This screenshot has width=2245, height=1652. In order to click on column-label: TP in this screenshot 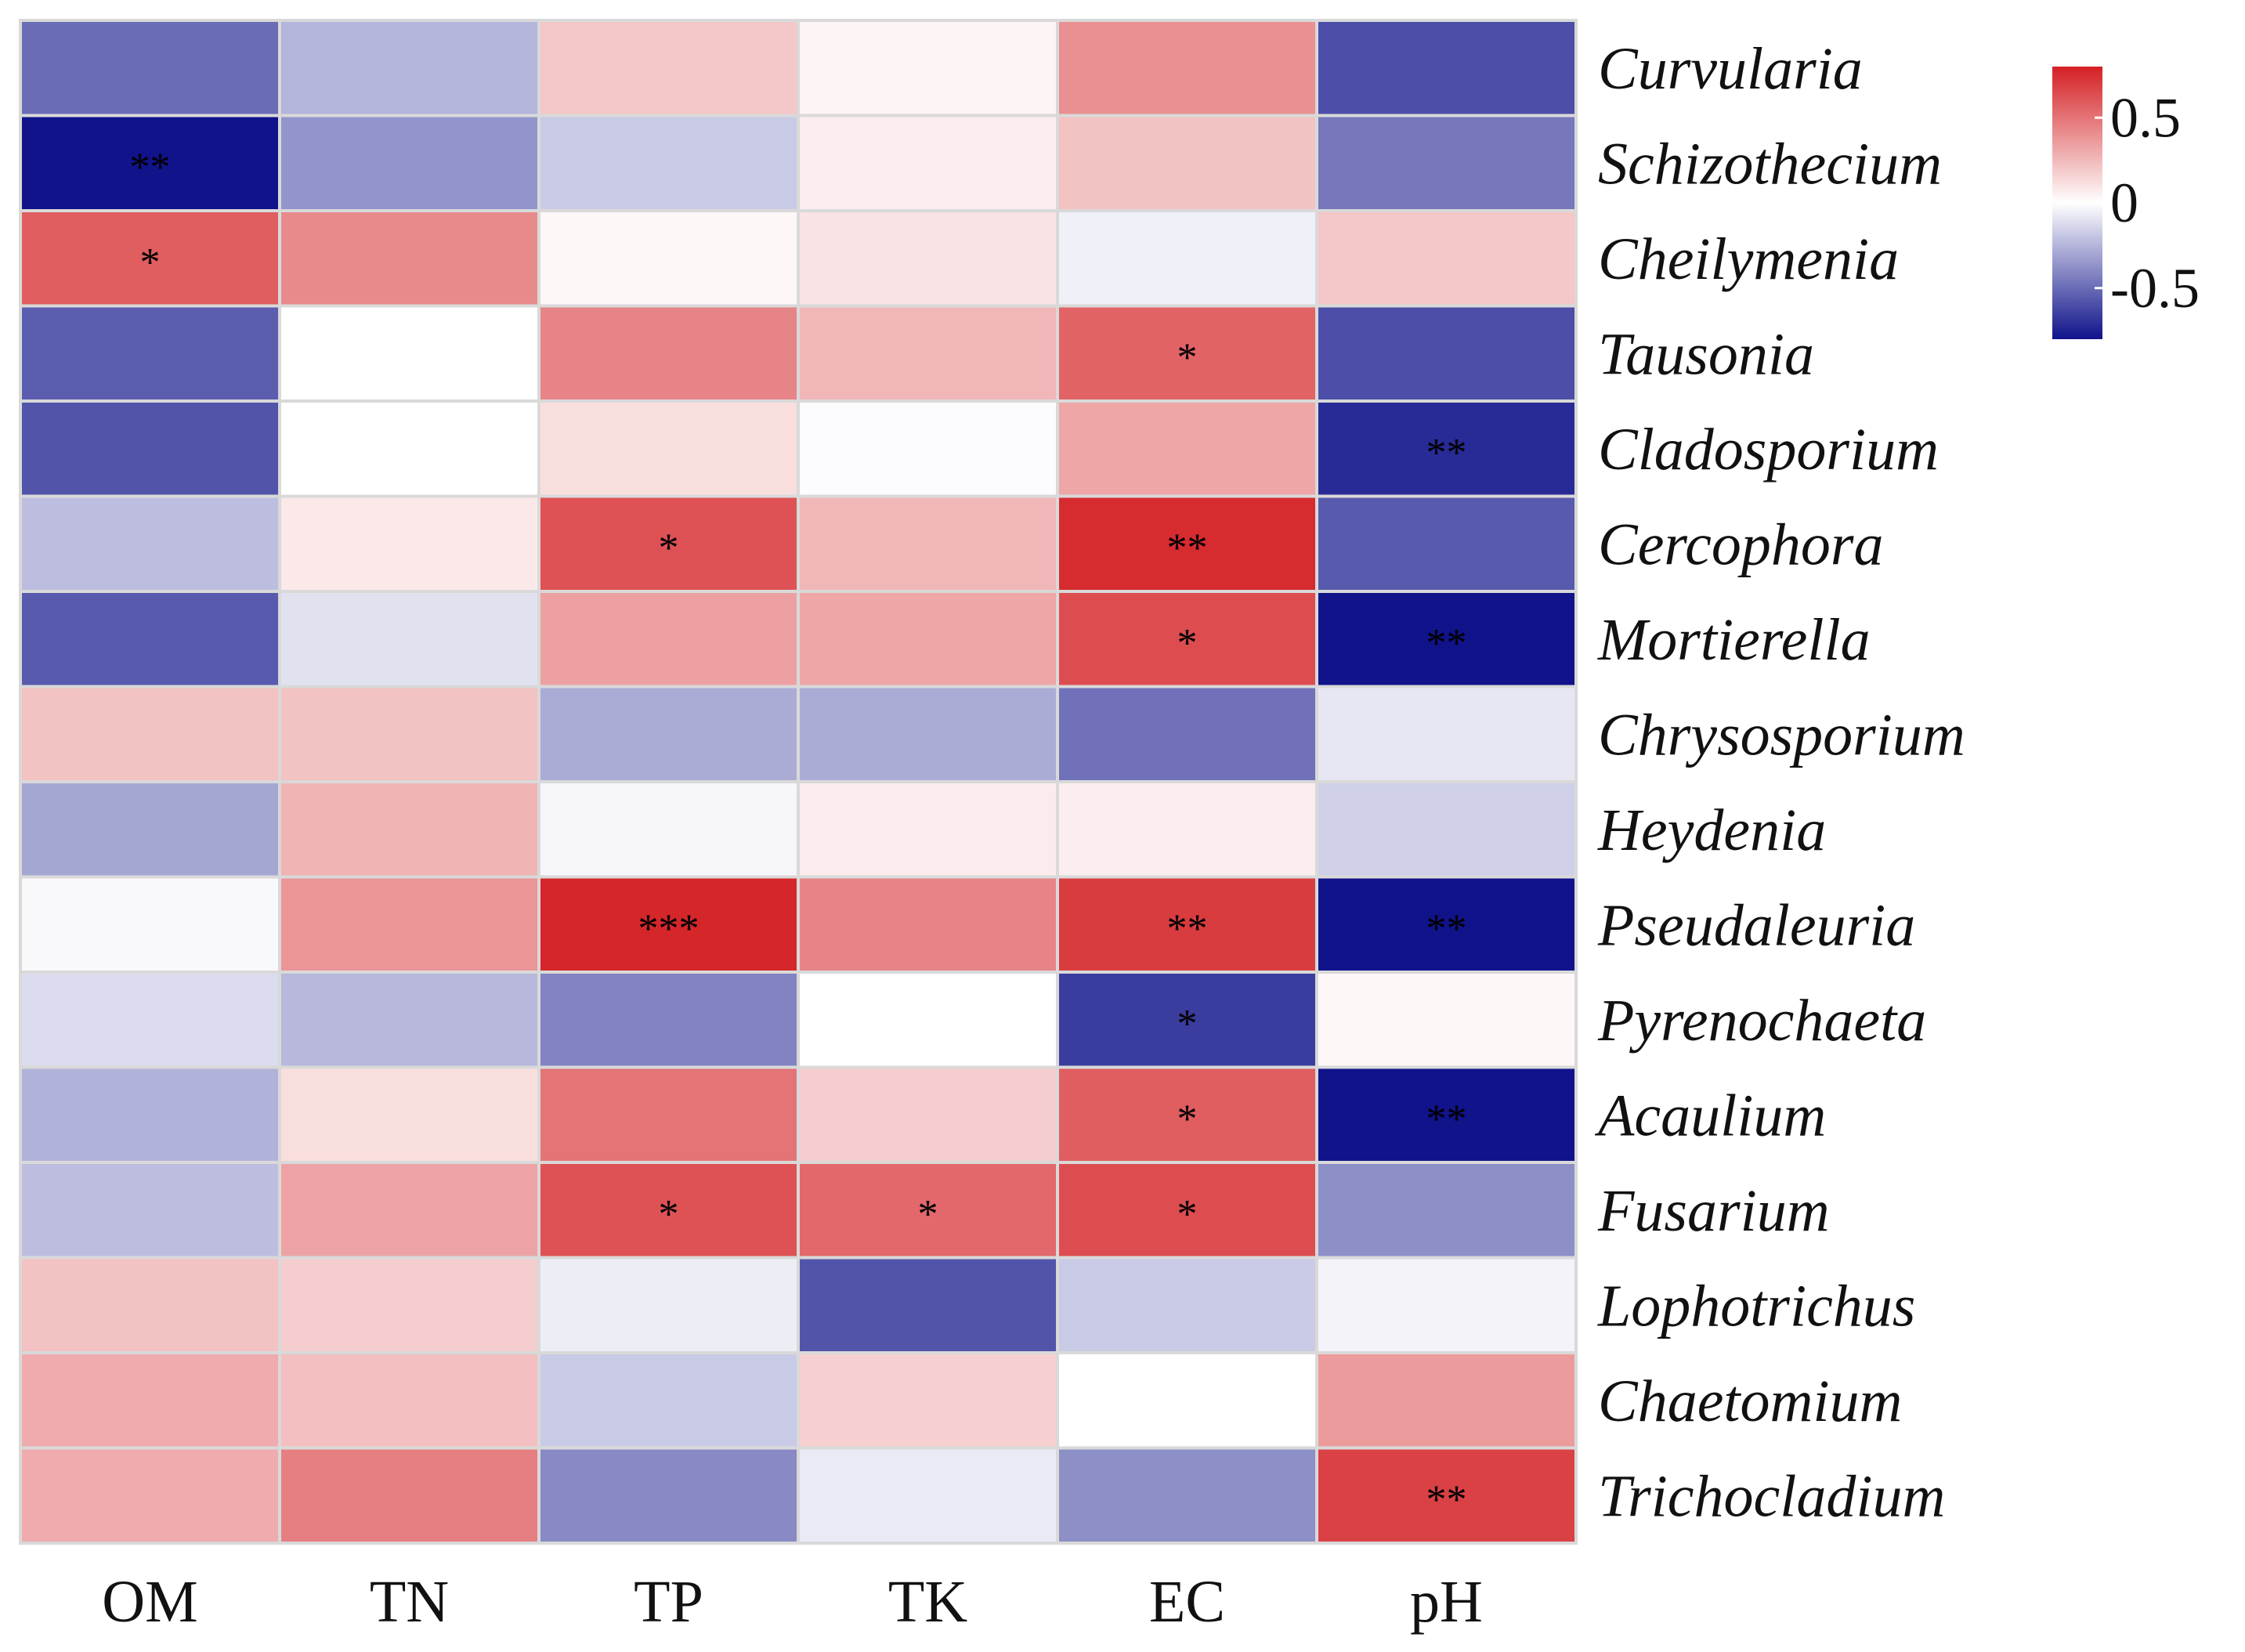, I will do `click(668, 1602)`.